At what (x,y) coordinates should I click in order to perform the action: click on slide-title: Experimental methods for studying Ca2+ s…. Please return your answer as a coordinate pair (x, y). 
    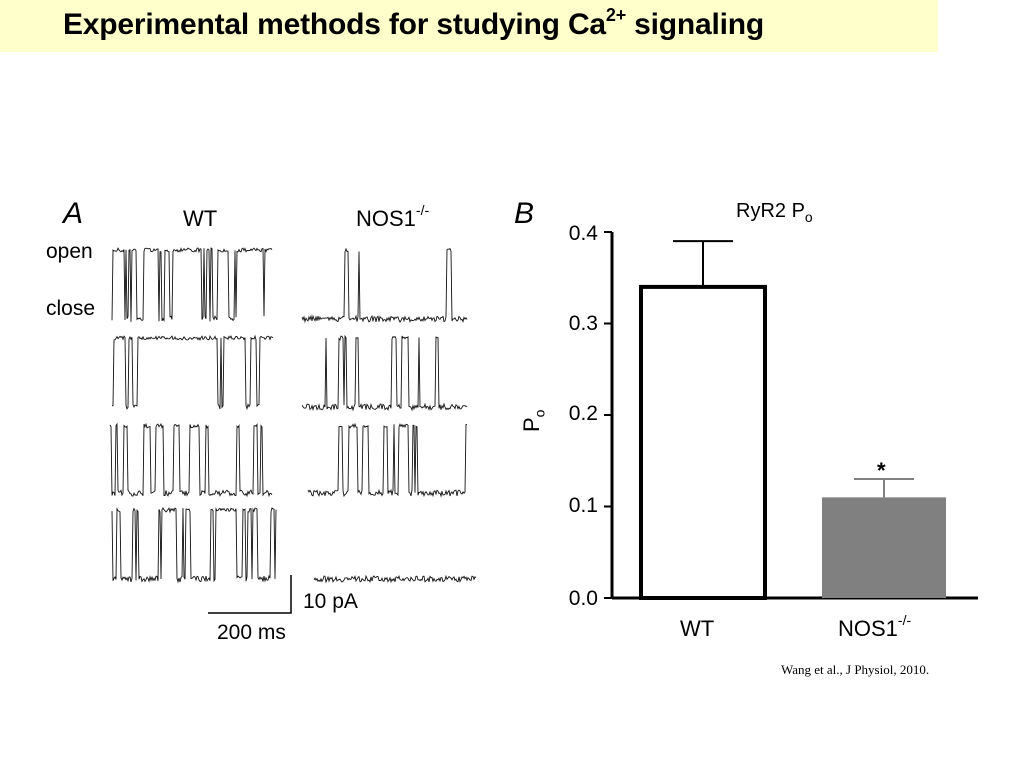
    Looking at the image, I should click on (414, 23).